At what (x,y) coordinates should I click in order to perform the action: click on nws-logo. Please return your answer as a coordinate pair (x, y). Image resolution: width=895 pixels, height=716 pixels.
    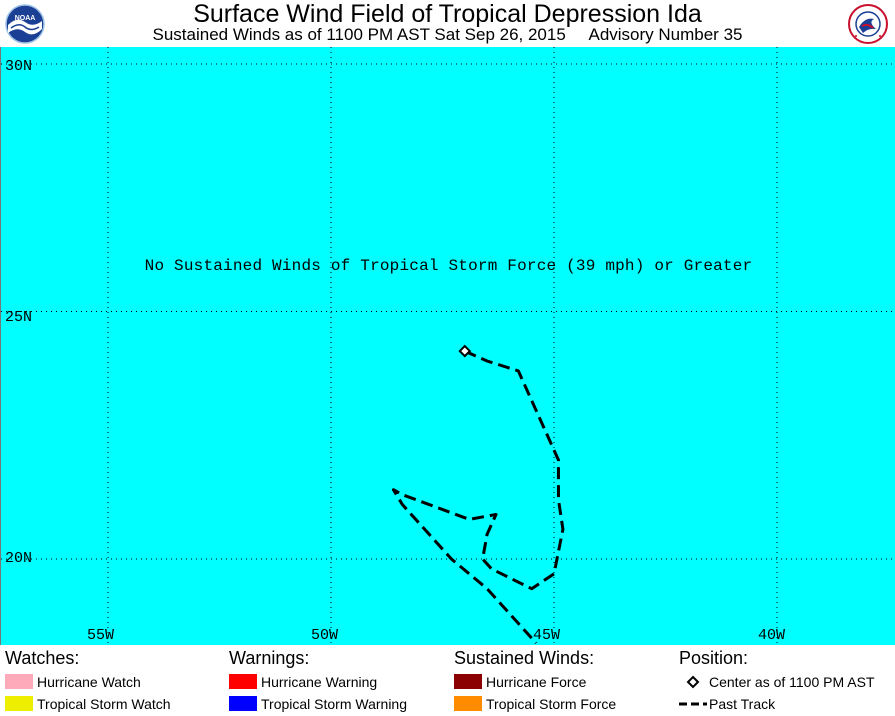
    Looking at the image, I should click on (868, 24).